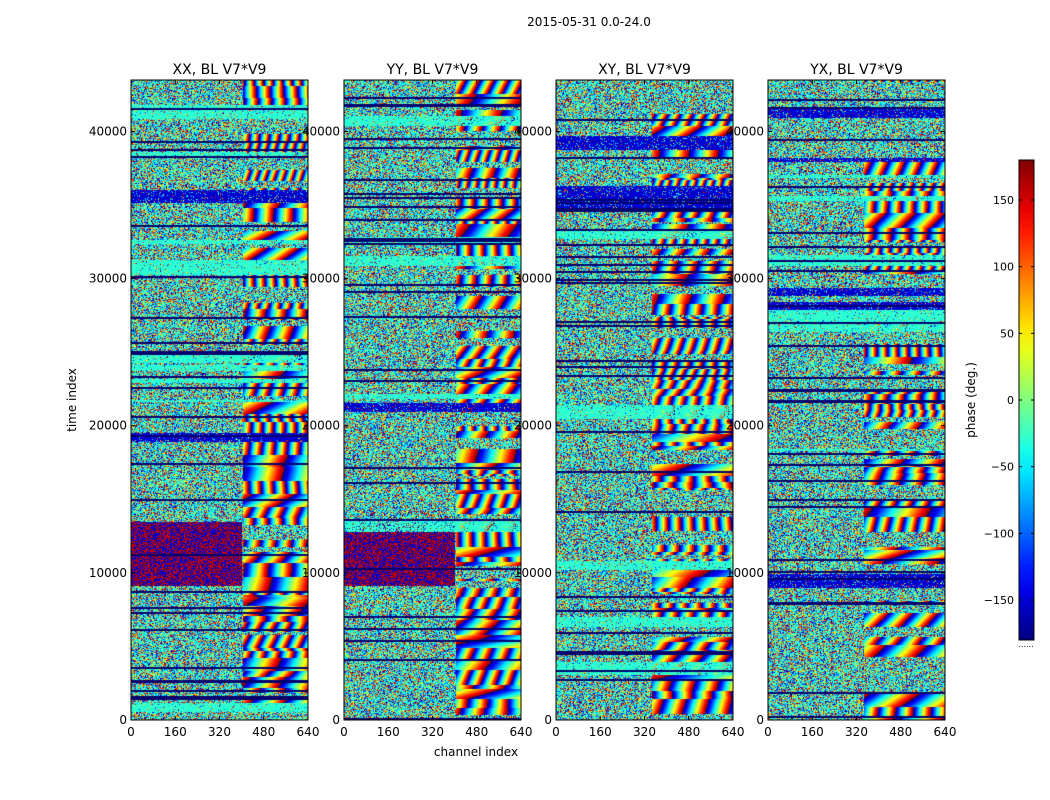 Image resolution: width=1050 pixels, height=800 pixels. I want to click on colorbar-tick-label: 100, so click(1003, 267).